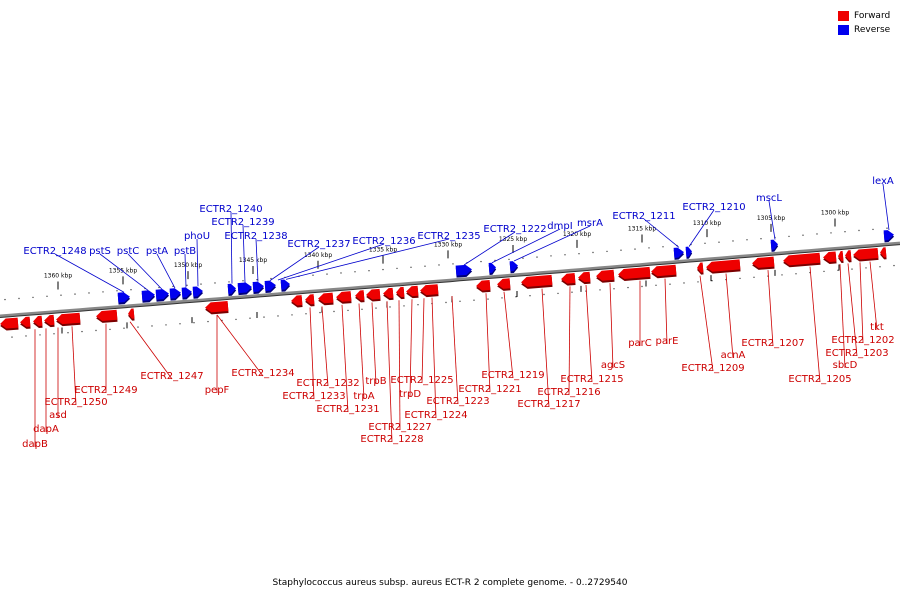 The height and width of the screenshot is (600, 900). What do you see at coordinates (877, 327) in the screenshot?
I see `forward-gene-label: tkt` at bounding box center [877, 327].